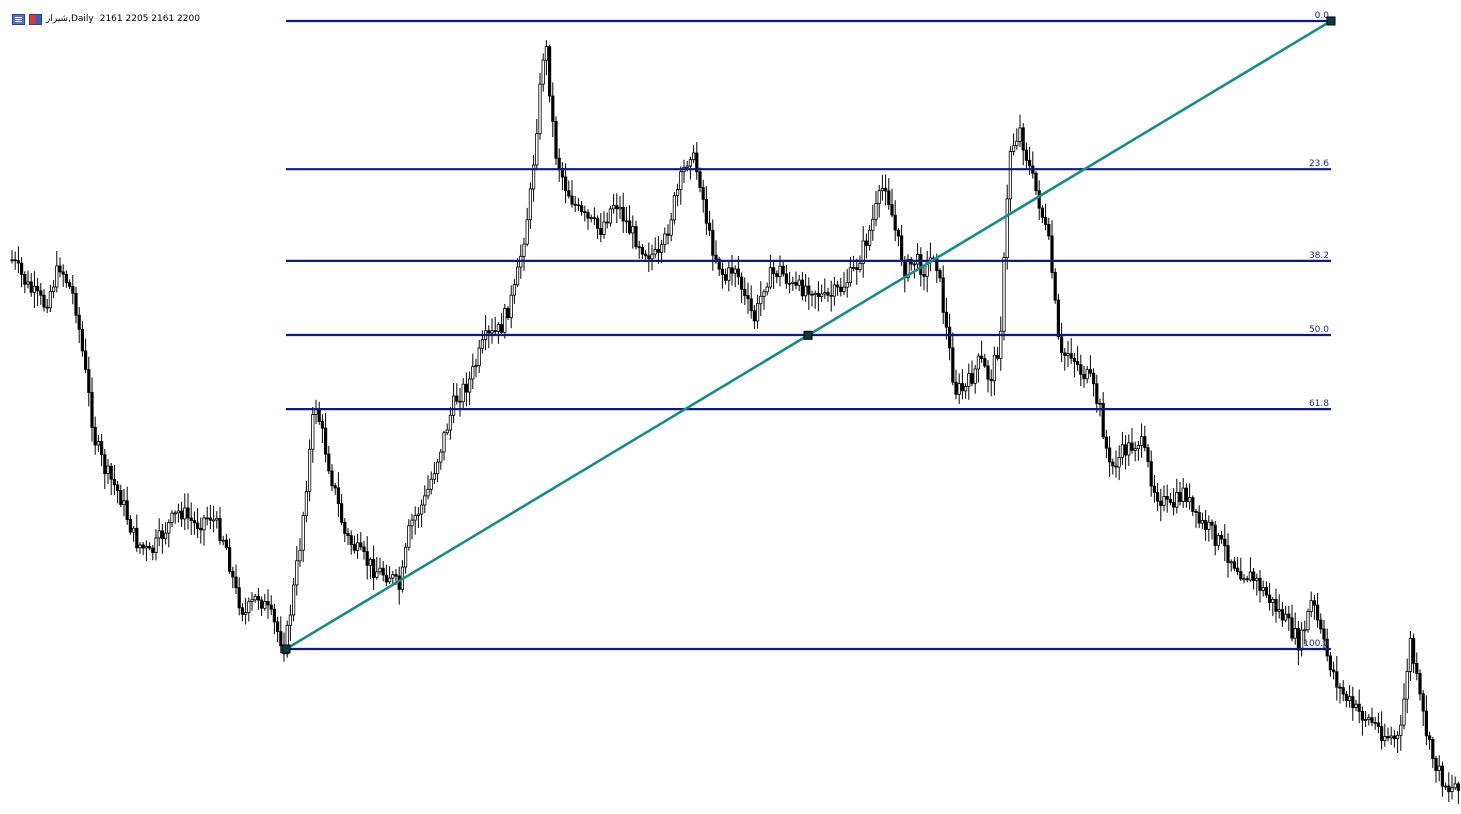  What do you see at coordinates (286, 649) in the screenshot?
I see `fib-anchor-start` at bounding box center [286, 649].